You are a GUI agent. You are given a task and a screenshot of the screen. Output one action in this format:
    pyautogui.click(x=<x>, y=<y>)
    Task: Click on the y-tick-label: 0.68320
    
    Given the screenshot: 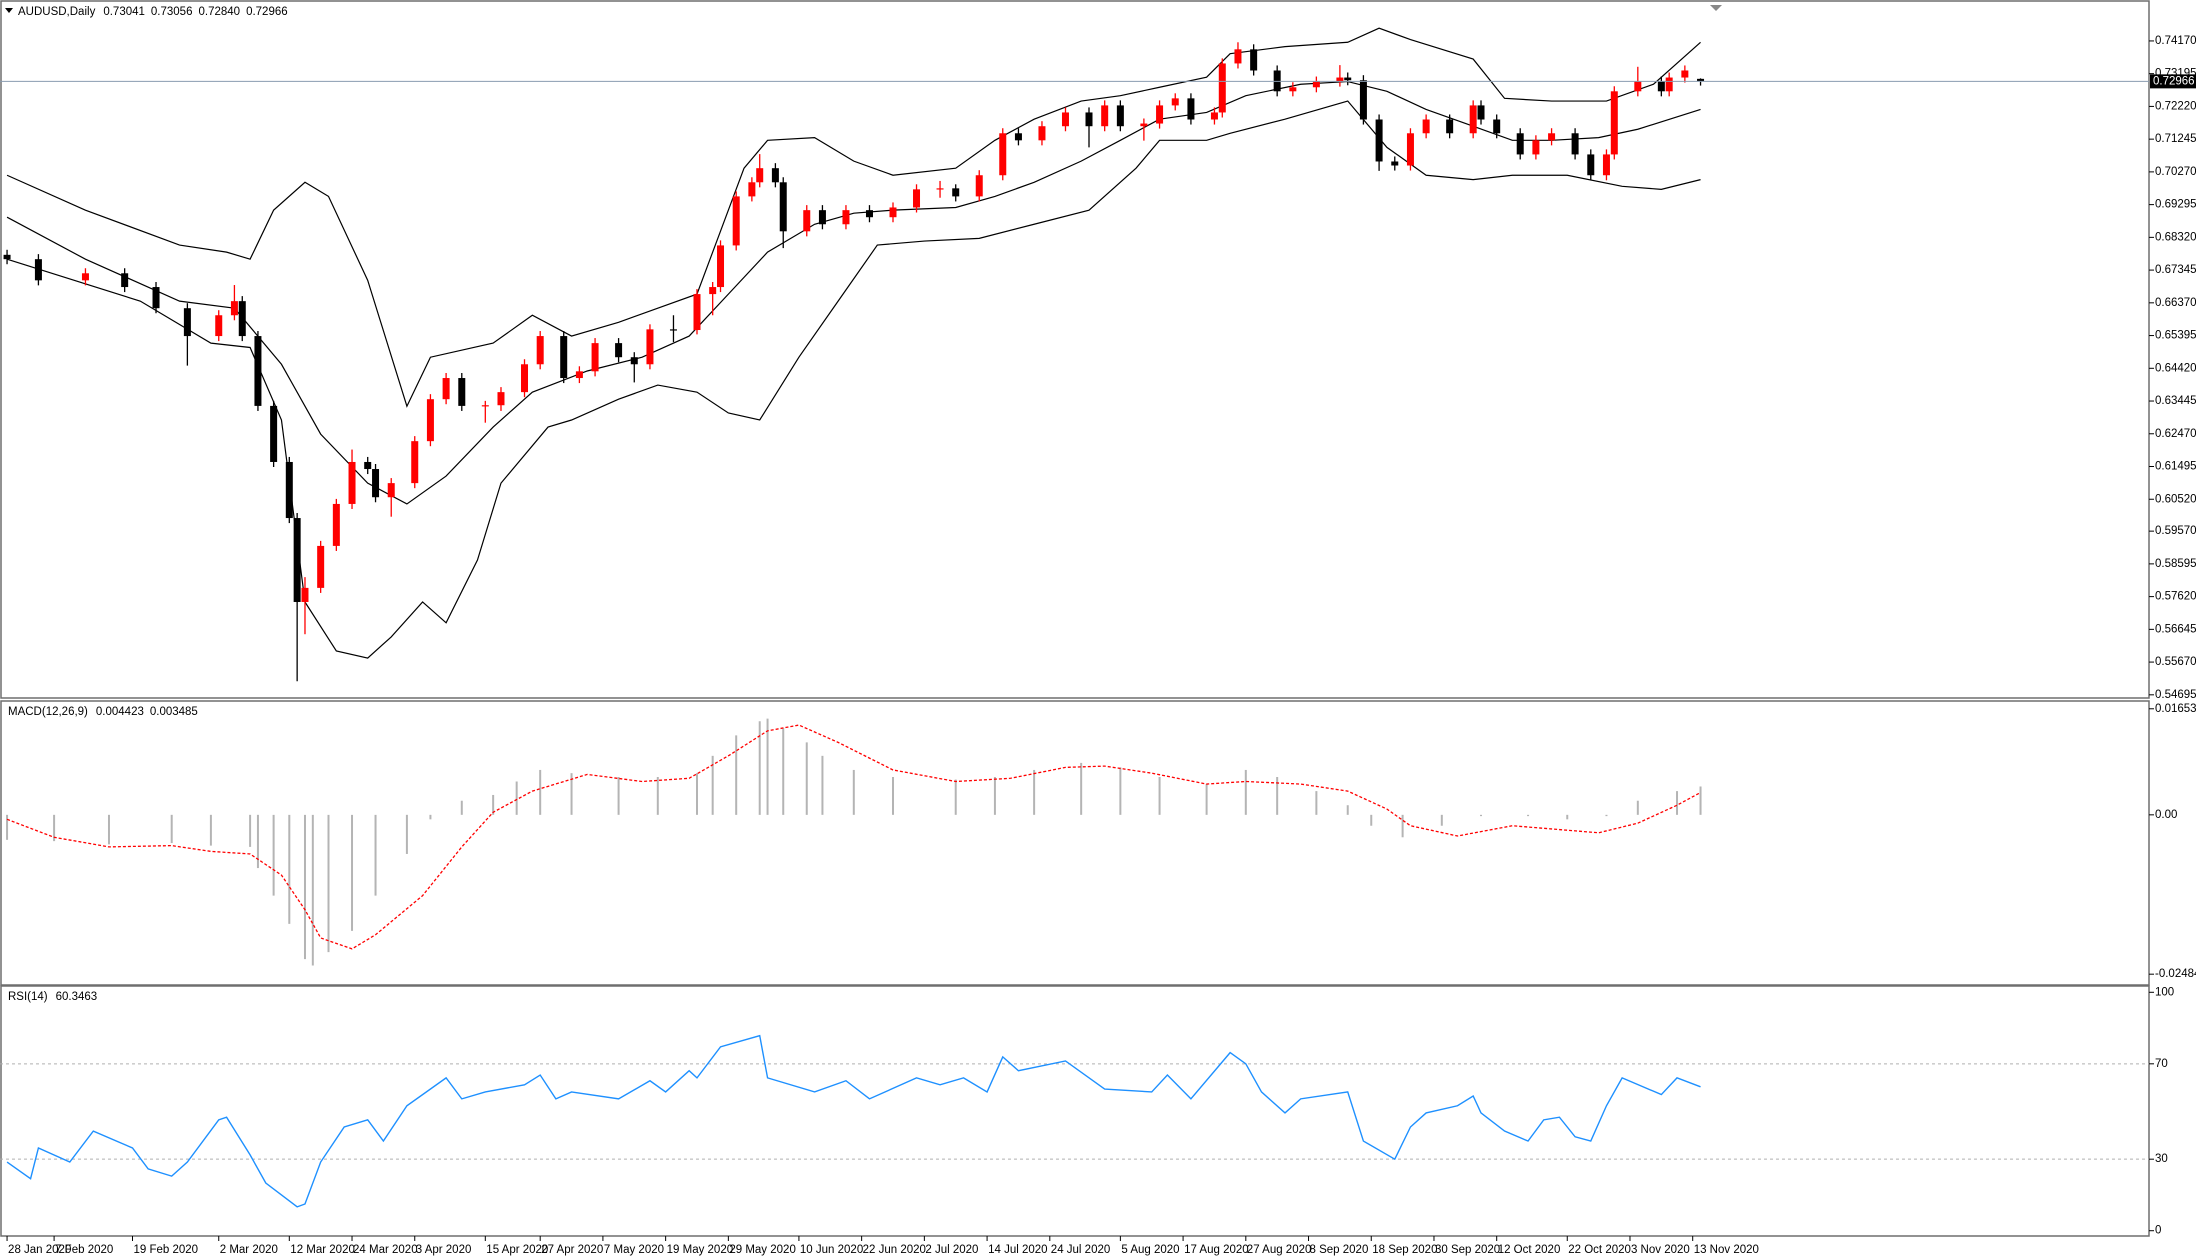 What is the action you would take?
    pyautogui.click(x=2175, y=237)
    